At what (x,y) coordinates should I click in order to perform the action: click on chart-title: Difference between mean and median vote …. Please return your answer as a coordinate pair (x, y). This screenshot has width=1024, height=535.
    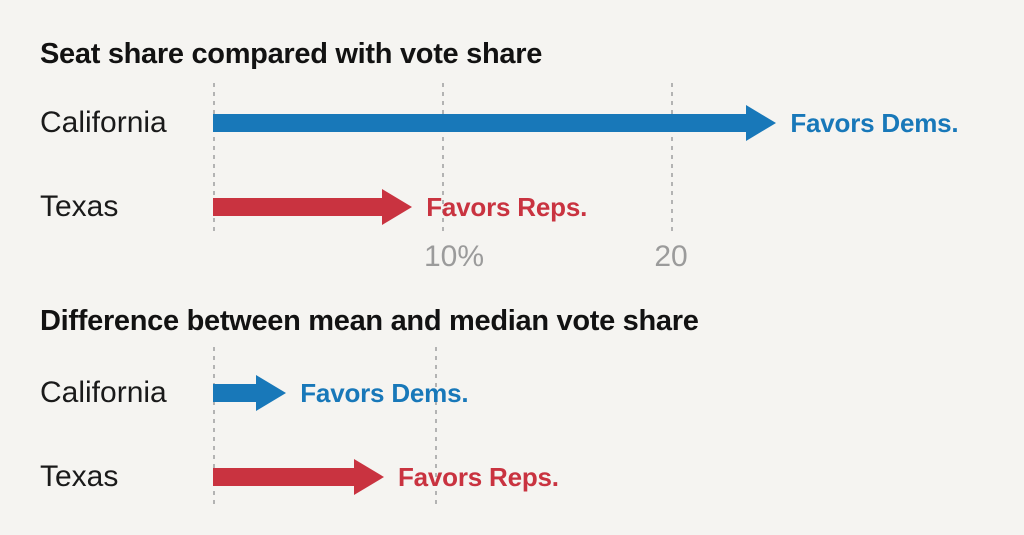
    Looking at the image, I should click on (369, 321).